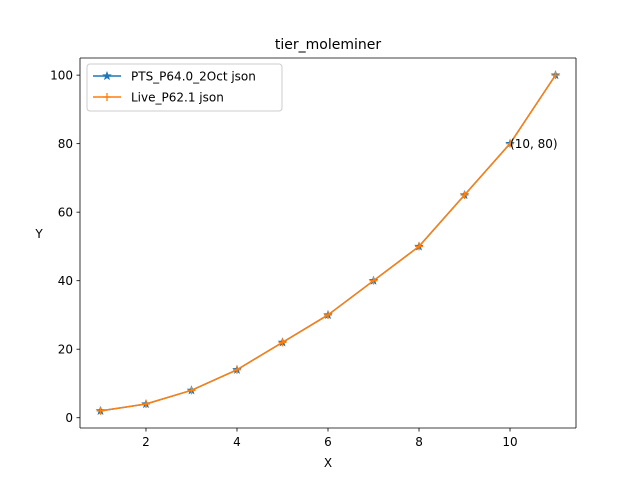  Describe the element at coordinates (237, 442) in the screenshot. I see `x-tick-label: 4` at that location.